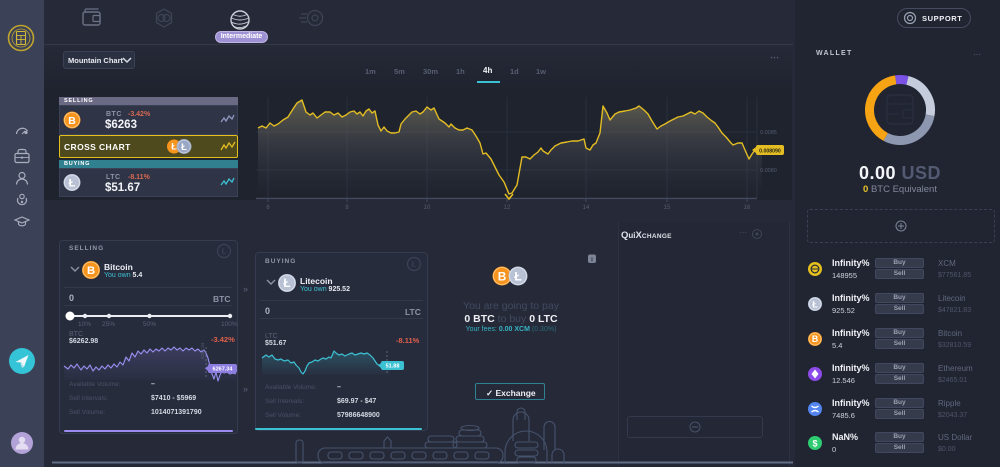 This screenshot has height=467, width=1000. I want to click on svg-text: 8, so click(347, 208).